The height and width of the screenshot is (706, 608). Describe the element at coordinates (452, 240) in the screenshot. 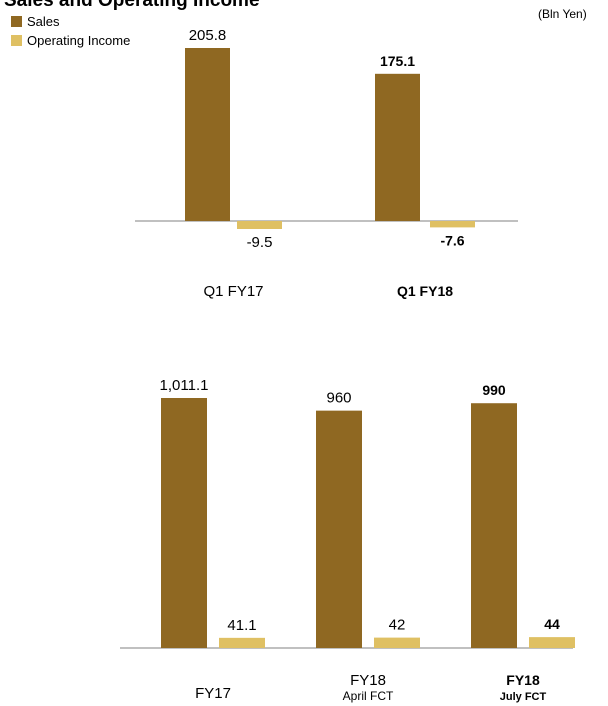

I see `chart1-data-label-operating-income: -7.6` at that location.